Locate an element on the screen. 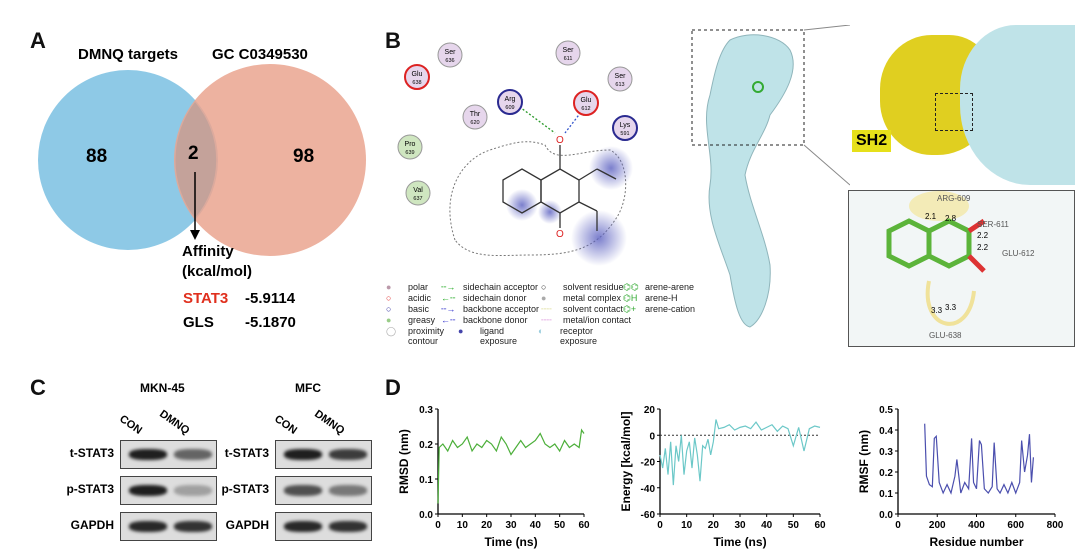 Image resolution: width=1080 pixels, height=552 pixels. legend-item: ╌→ sidechain acceptor is located at coordinates (489, 287).